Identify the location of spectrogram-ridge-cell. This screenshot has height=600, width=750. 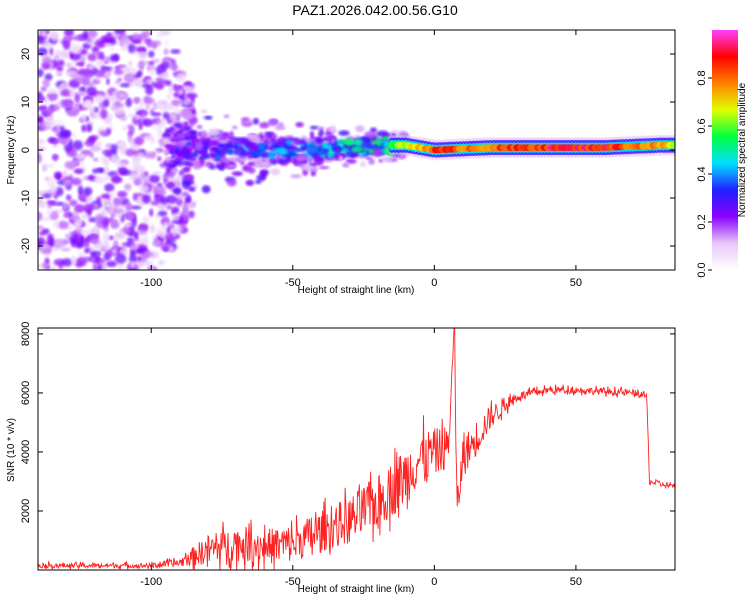
(672, 145).